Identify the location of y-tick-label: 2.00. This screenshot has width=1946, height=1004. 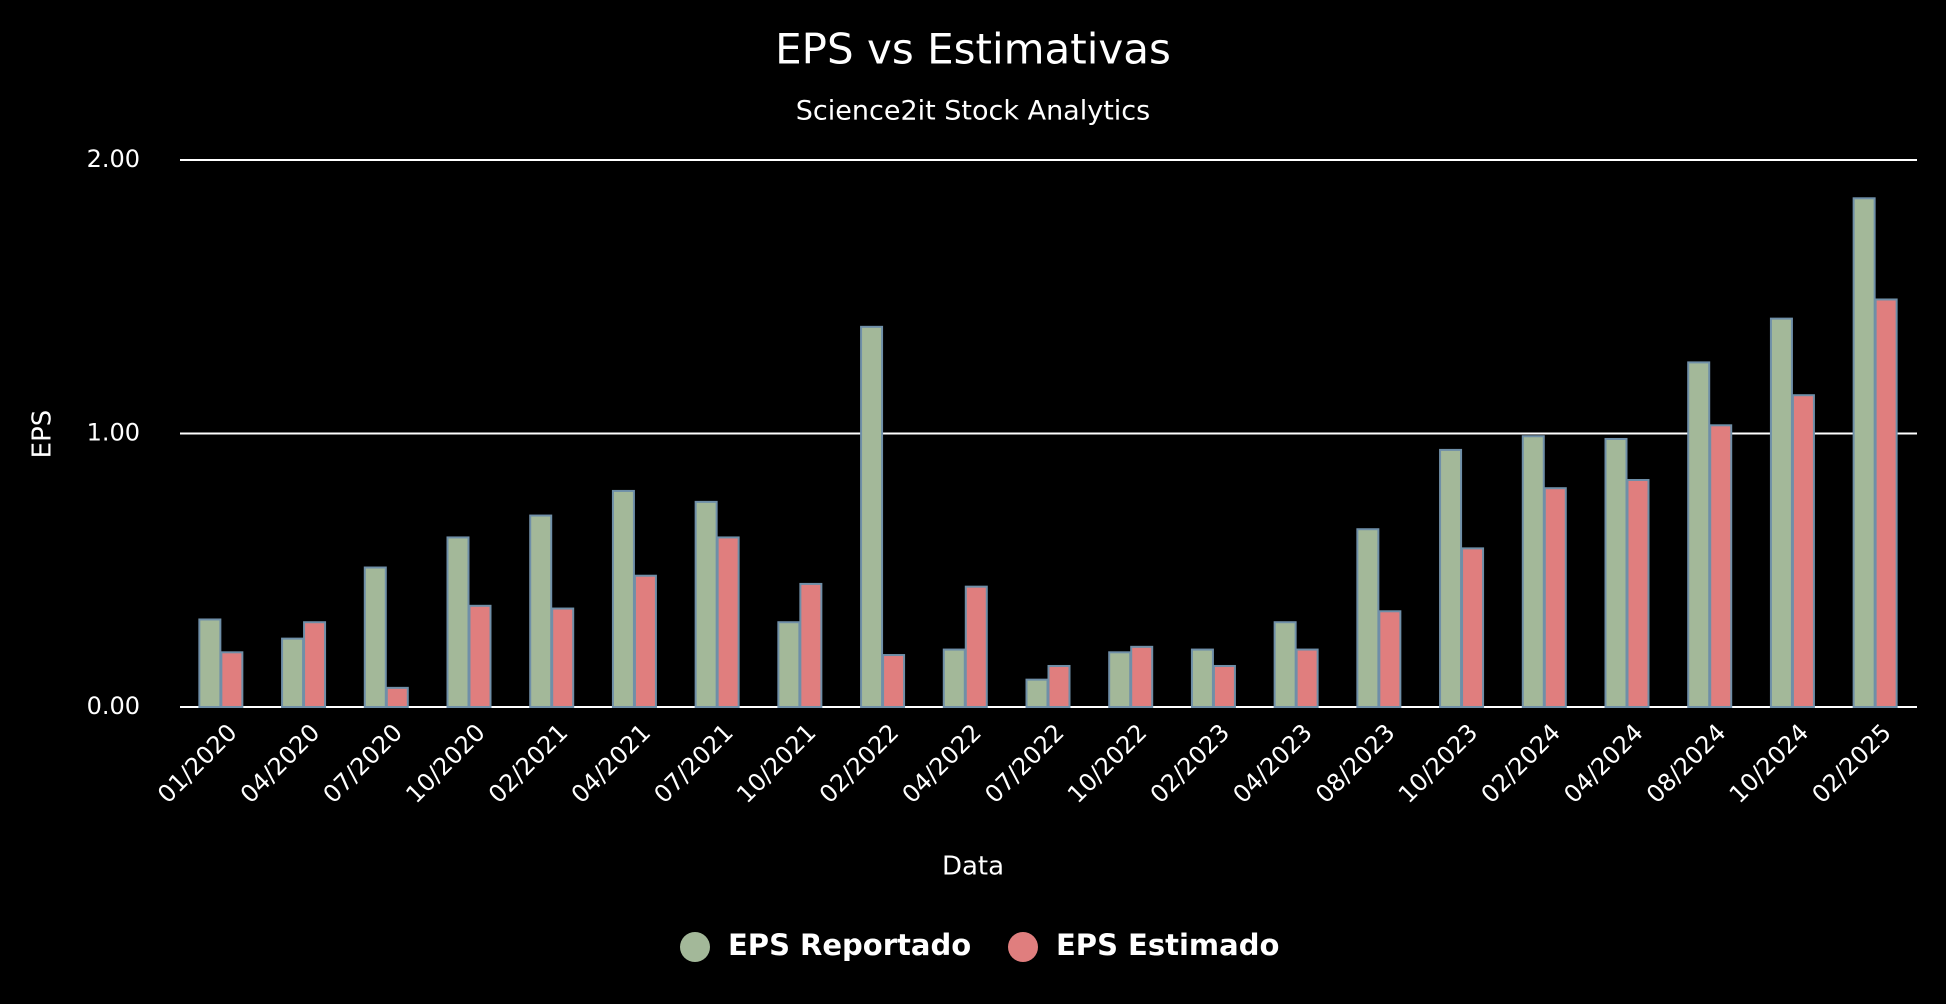
(113, 159).